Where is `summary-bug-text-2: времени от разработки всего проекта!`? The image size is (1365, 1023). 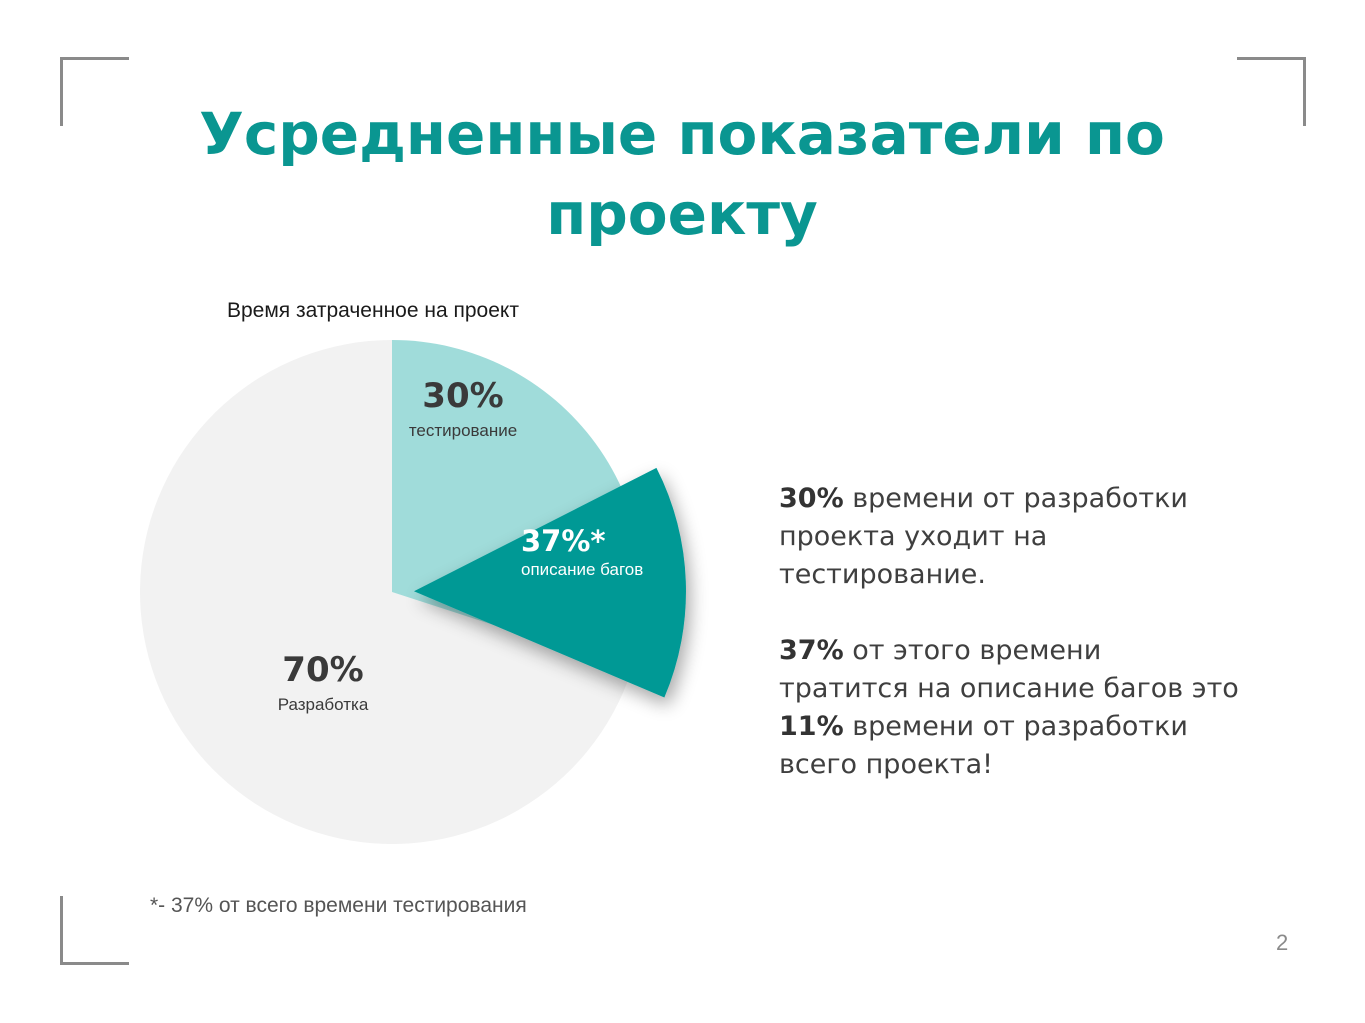 summary-bug-text-2: времени от разработки всего проекта! is located at coordinates (983, 745).